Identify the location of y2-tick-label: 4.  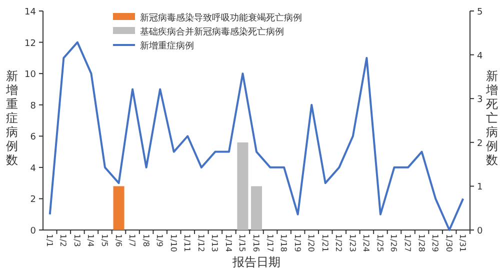
(480, 56).